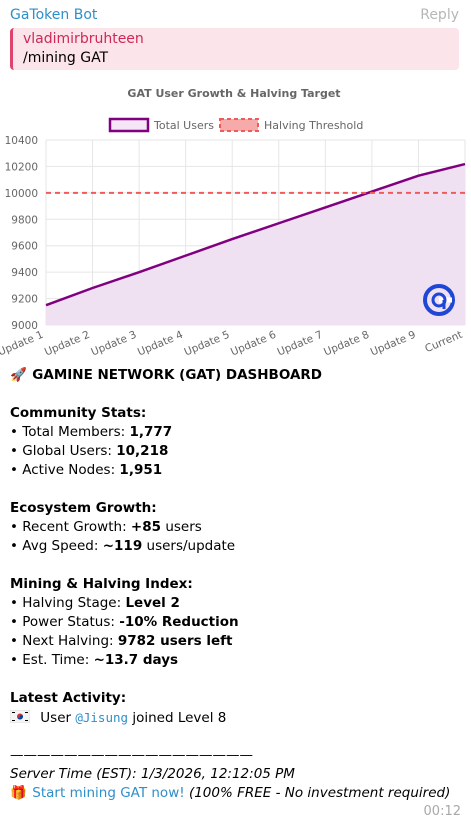  Describe the element at coordinates (239, 125) in the screenshot. I see `legend-swatch-halving` at that location.